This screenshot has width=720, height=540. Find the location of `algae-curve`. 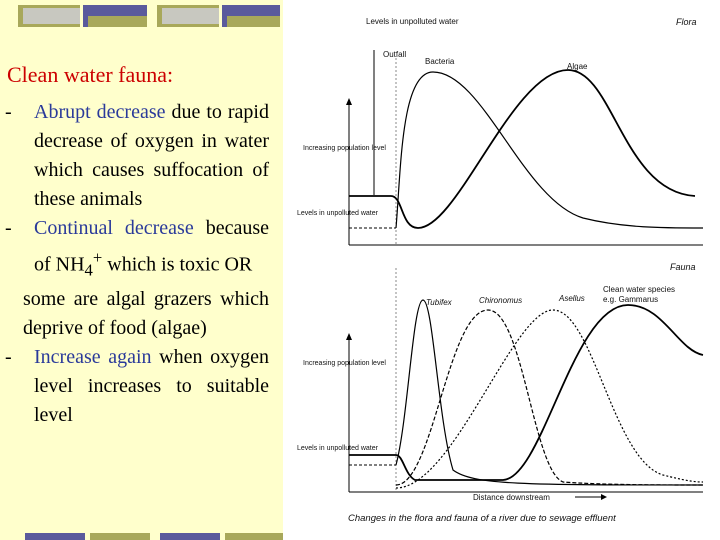

algae-curve is located at coordinates (522, 149).